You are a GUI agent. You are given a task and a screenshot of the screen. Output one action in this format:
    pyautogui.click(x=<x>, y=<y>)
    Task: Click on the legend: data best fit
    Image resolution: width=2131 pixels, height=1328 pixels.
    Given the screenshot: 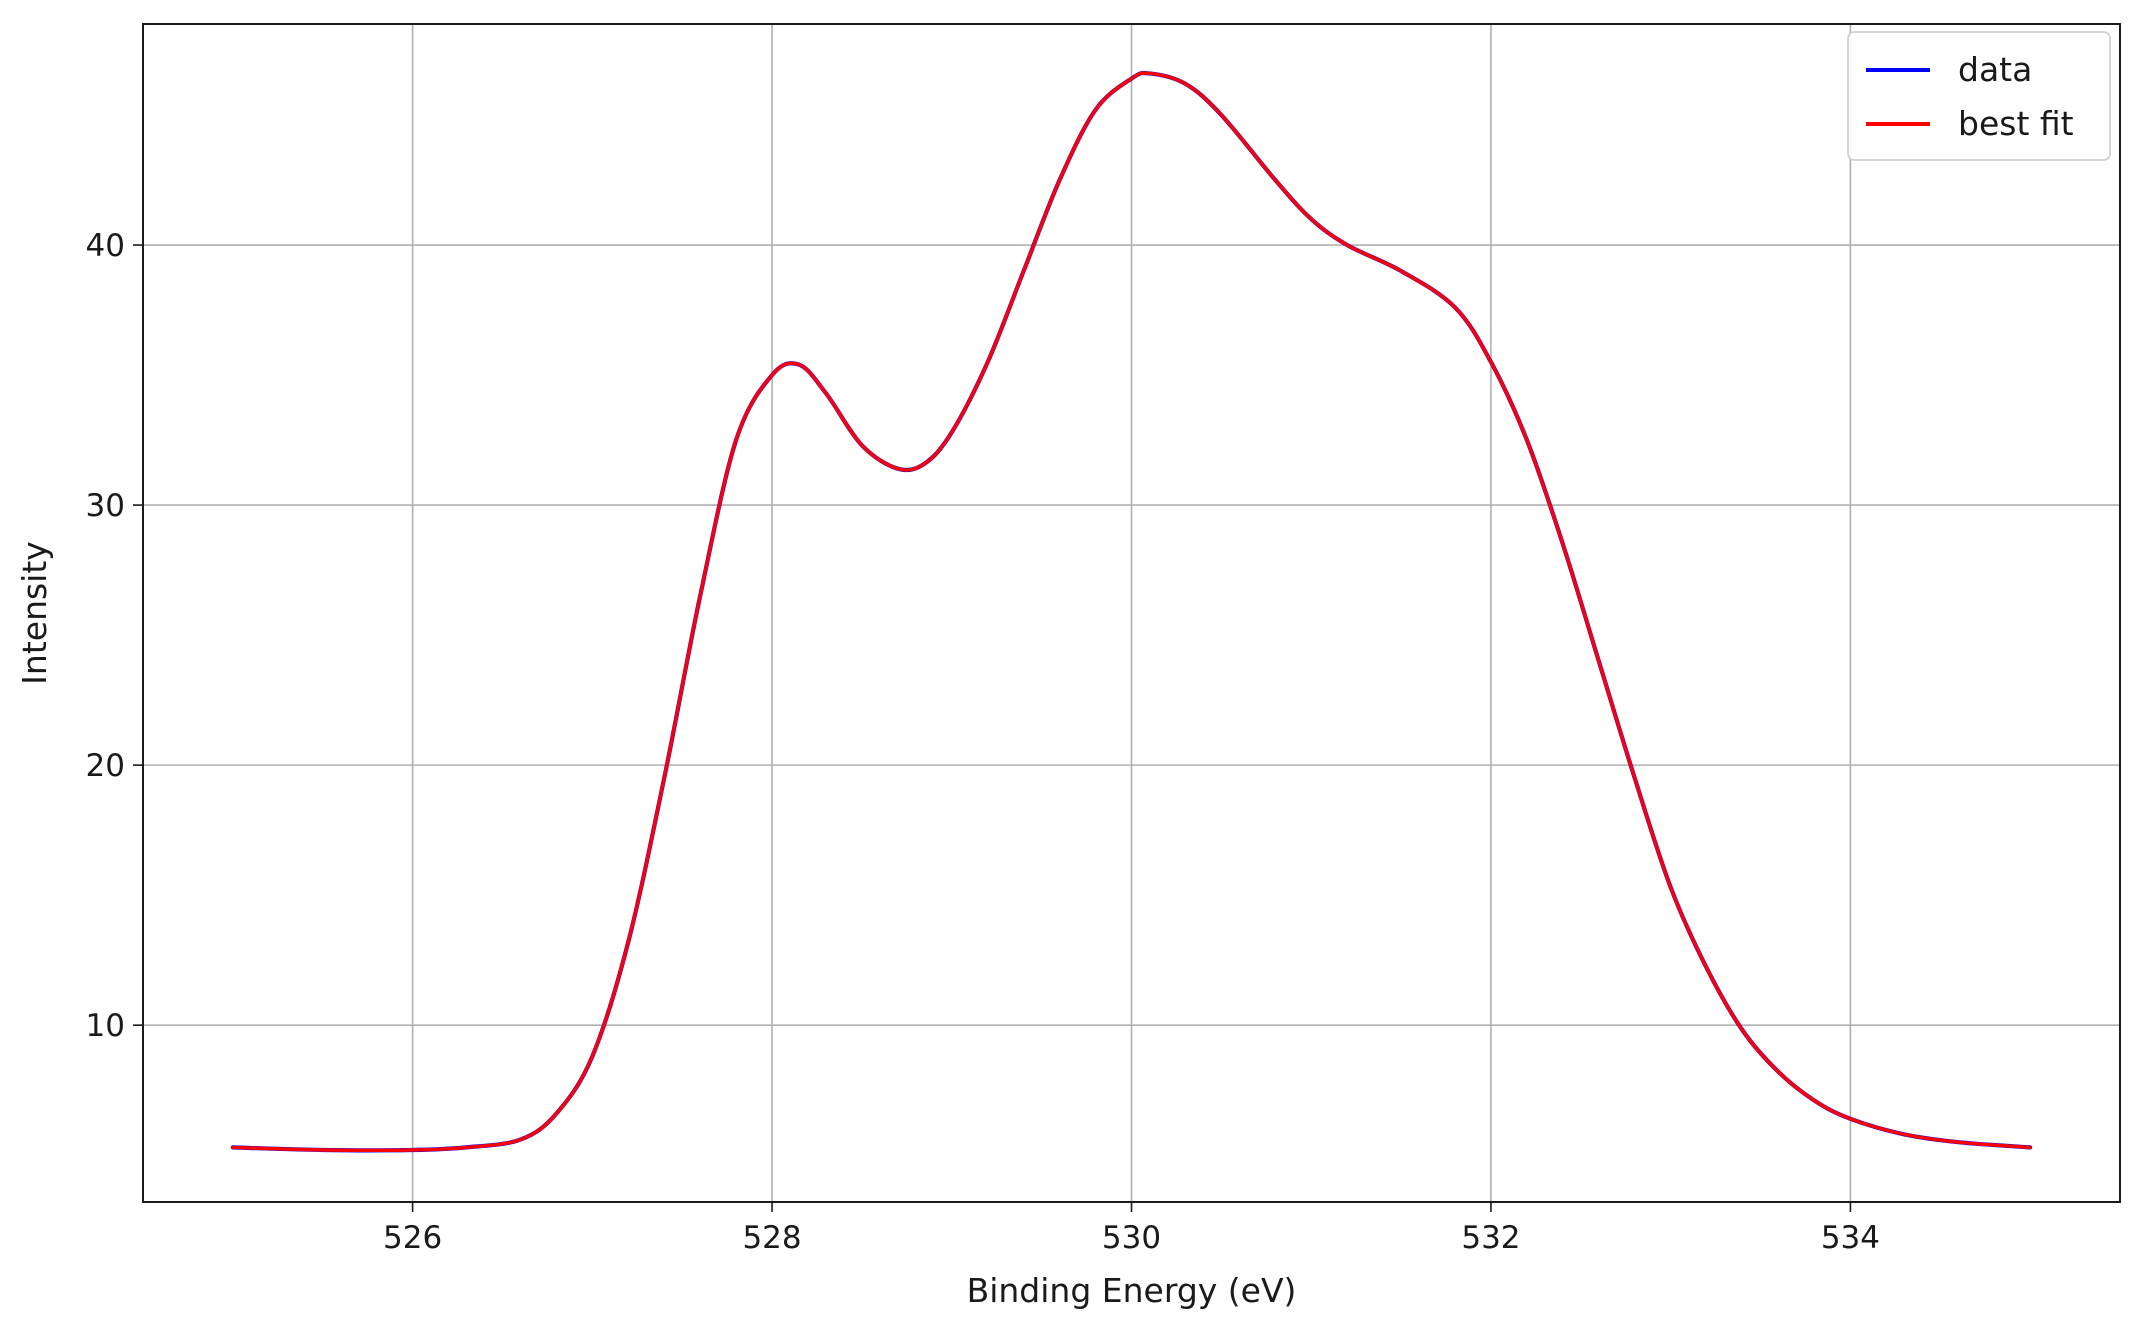 What is the action you would take?
    pyautogui.click(x=1979, y=96)
    